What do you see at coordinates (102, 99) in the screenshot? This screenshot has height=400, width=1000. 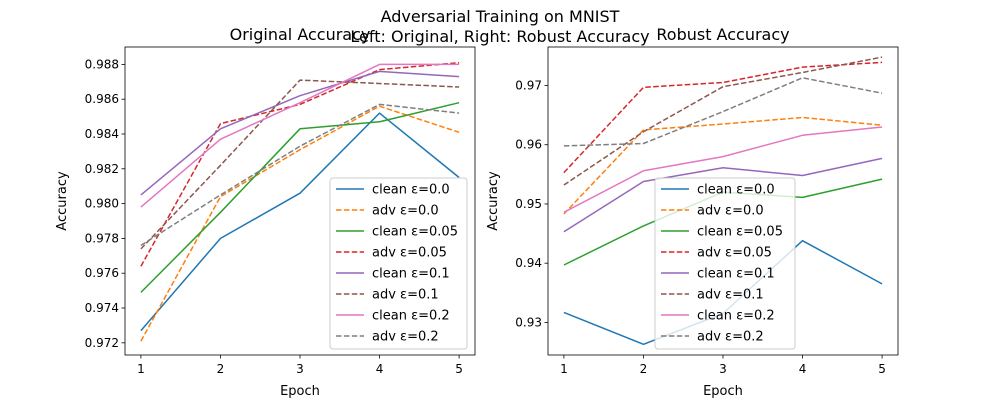 I see `y-tick-label: 0.986` at bounding box center [102, 99].